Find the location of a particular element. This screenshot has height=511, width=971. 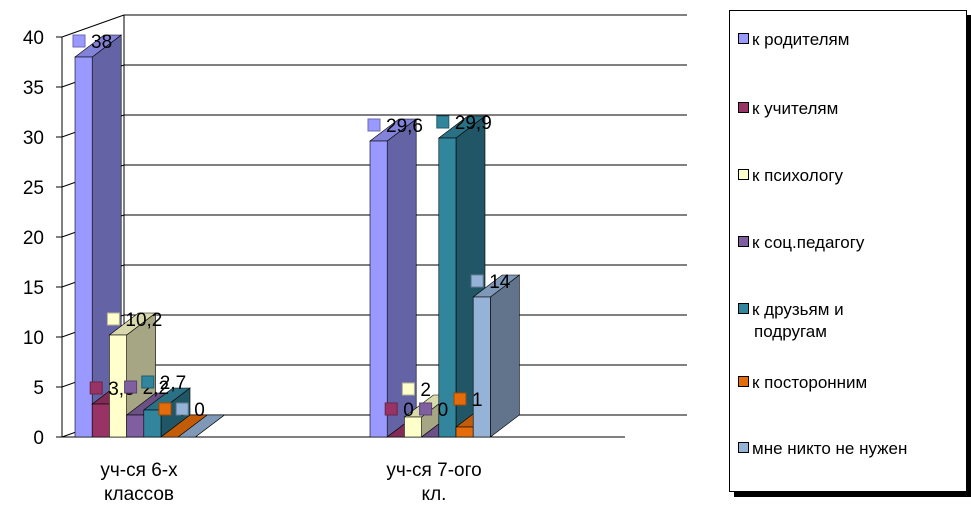

legend-item: к посторонним is located at coordinates (802, 383).